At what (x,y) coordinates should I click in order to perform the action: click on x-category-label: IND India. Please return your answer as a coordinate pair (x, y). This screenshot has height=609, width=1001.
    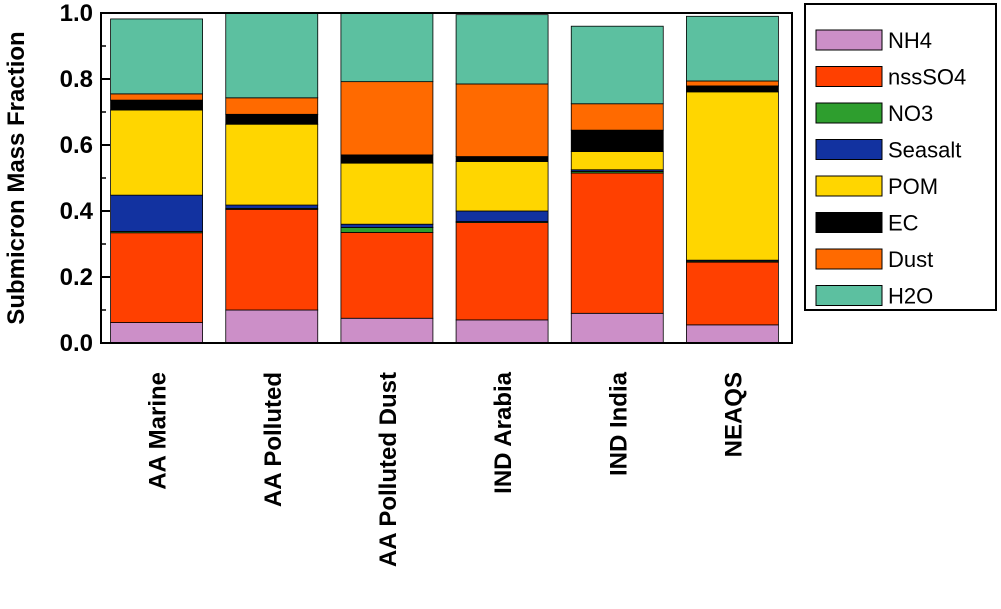
    Looking at the image, I should click on (618, 423).